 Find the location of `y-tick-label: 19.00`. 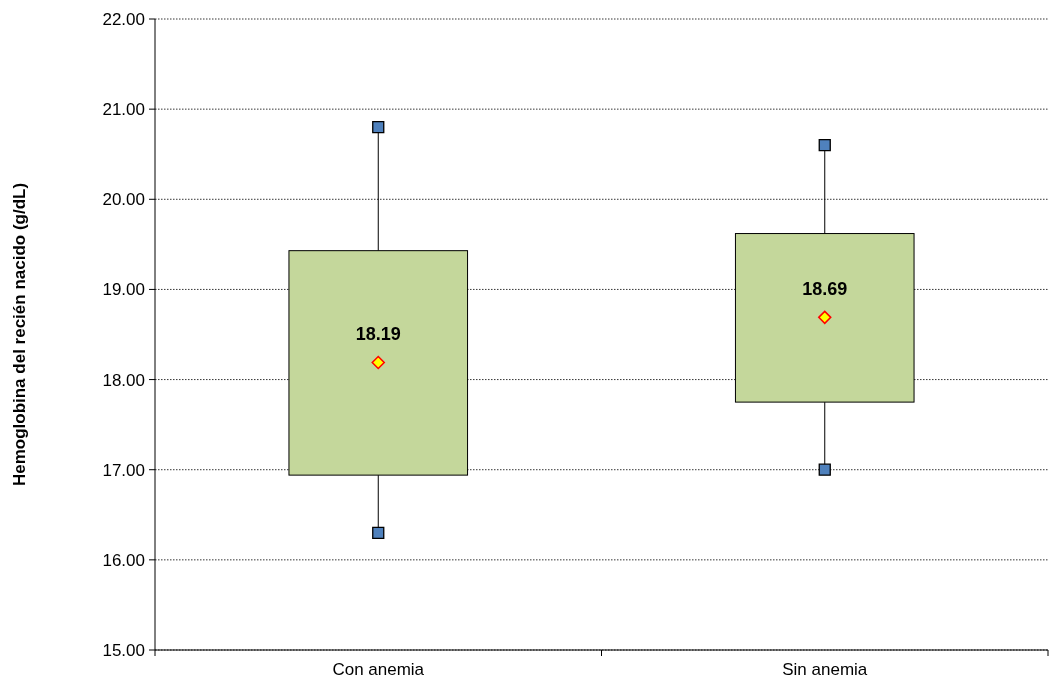

y-tick-label: 19.00 is located at coordinates (123, 290).